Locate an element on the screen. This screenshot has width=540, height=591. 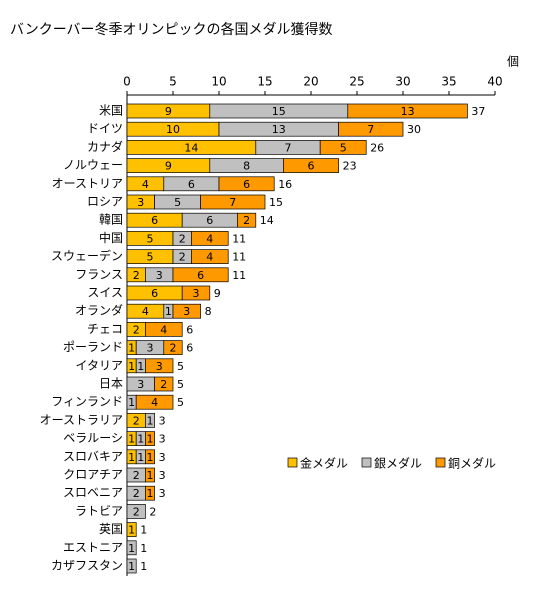
x-tick-label: 10 is located at coordinates (218, 82).